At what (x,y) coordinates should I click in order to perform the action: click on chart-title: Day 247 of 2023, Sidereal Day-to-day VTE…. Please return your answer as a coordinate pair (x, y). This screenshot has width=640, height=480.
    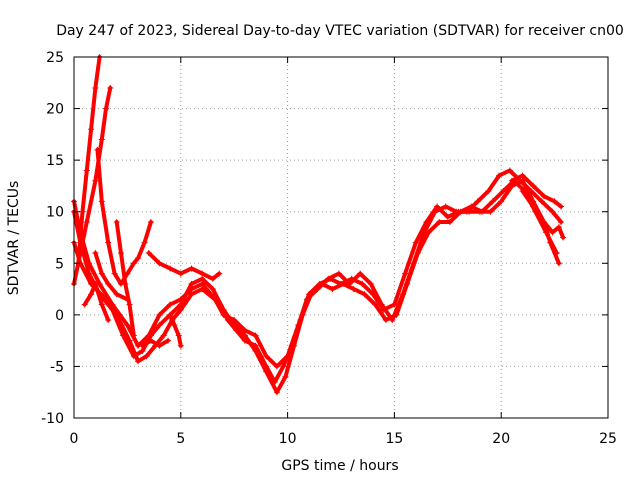
    Looking at the image, I should click on (340, 31).